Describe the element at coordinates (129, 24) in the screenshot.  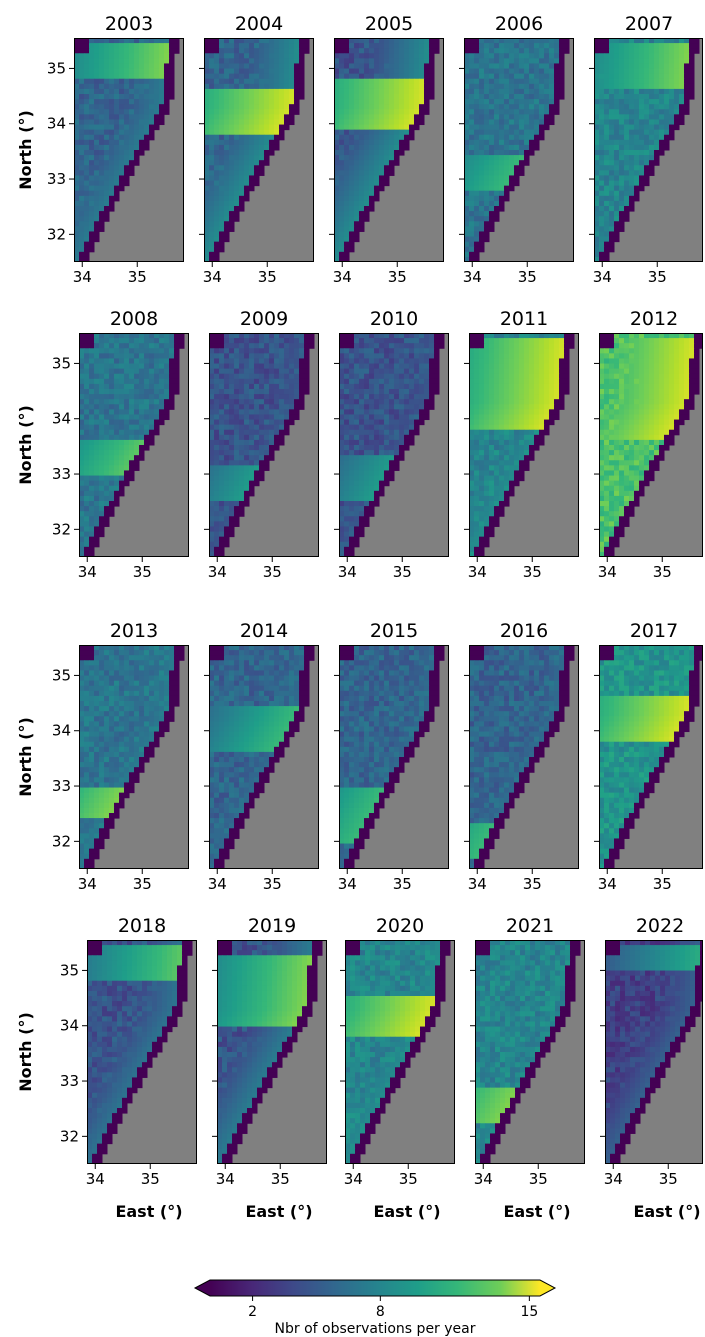
I see `panel-title: 2003` at that location.